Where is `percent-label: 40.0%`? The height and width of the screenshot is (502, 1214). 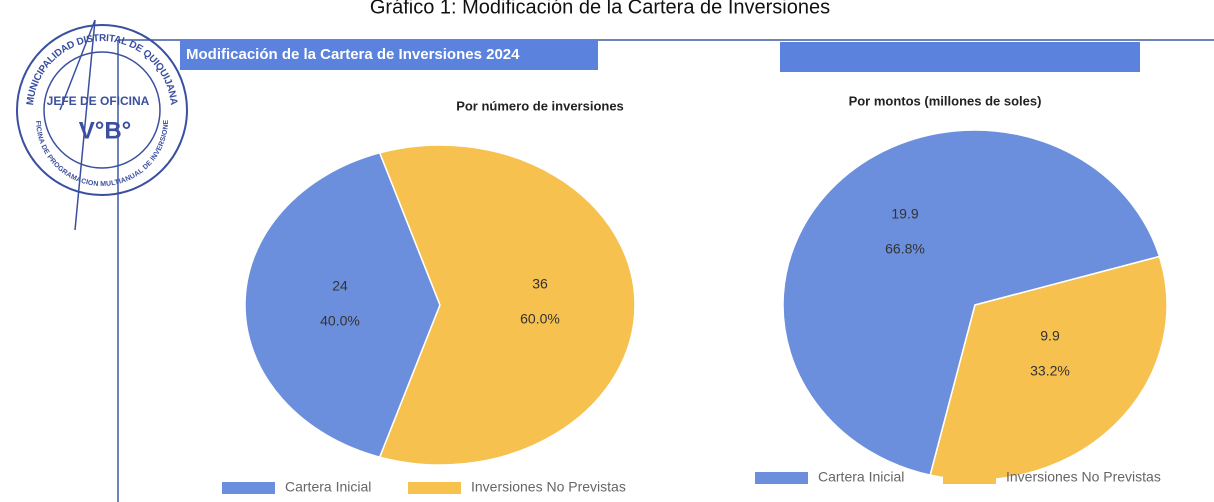 percent-label: 40.0% is located at coordinates (340, 321).